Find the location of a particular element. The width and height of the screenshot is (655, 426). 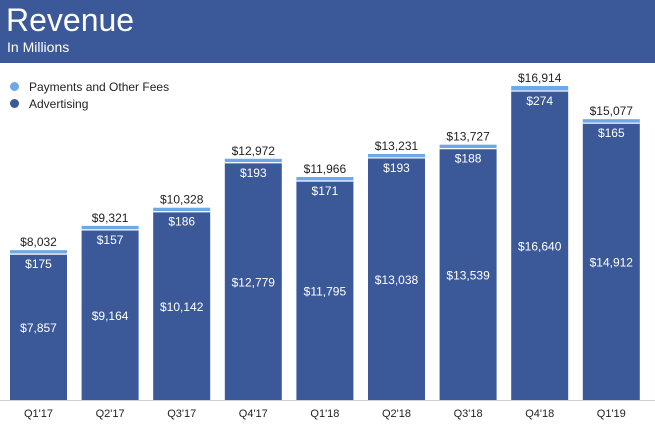

legend-label-advertising: Advertising is located at coordinates (59, 103).